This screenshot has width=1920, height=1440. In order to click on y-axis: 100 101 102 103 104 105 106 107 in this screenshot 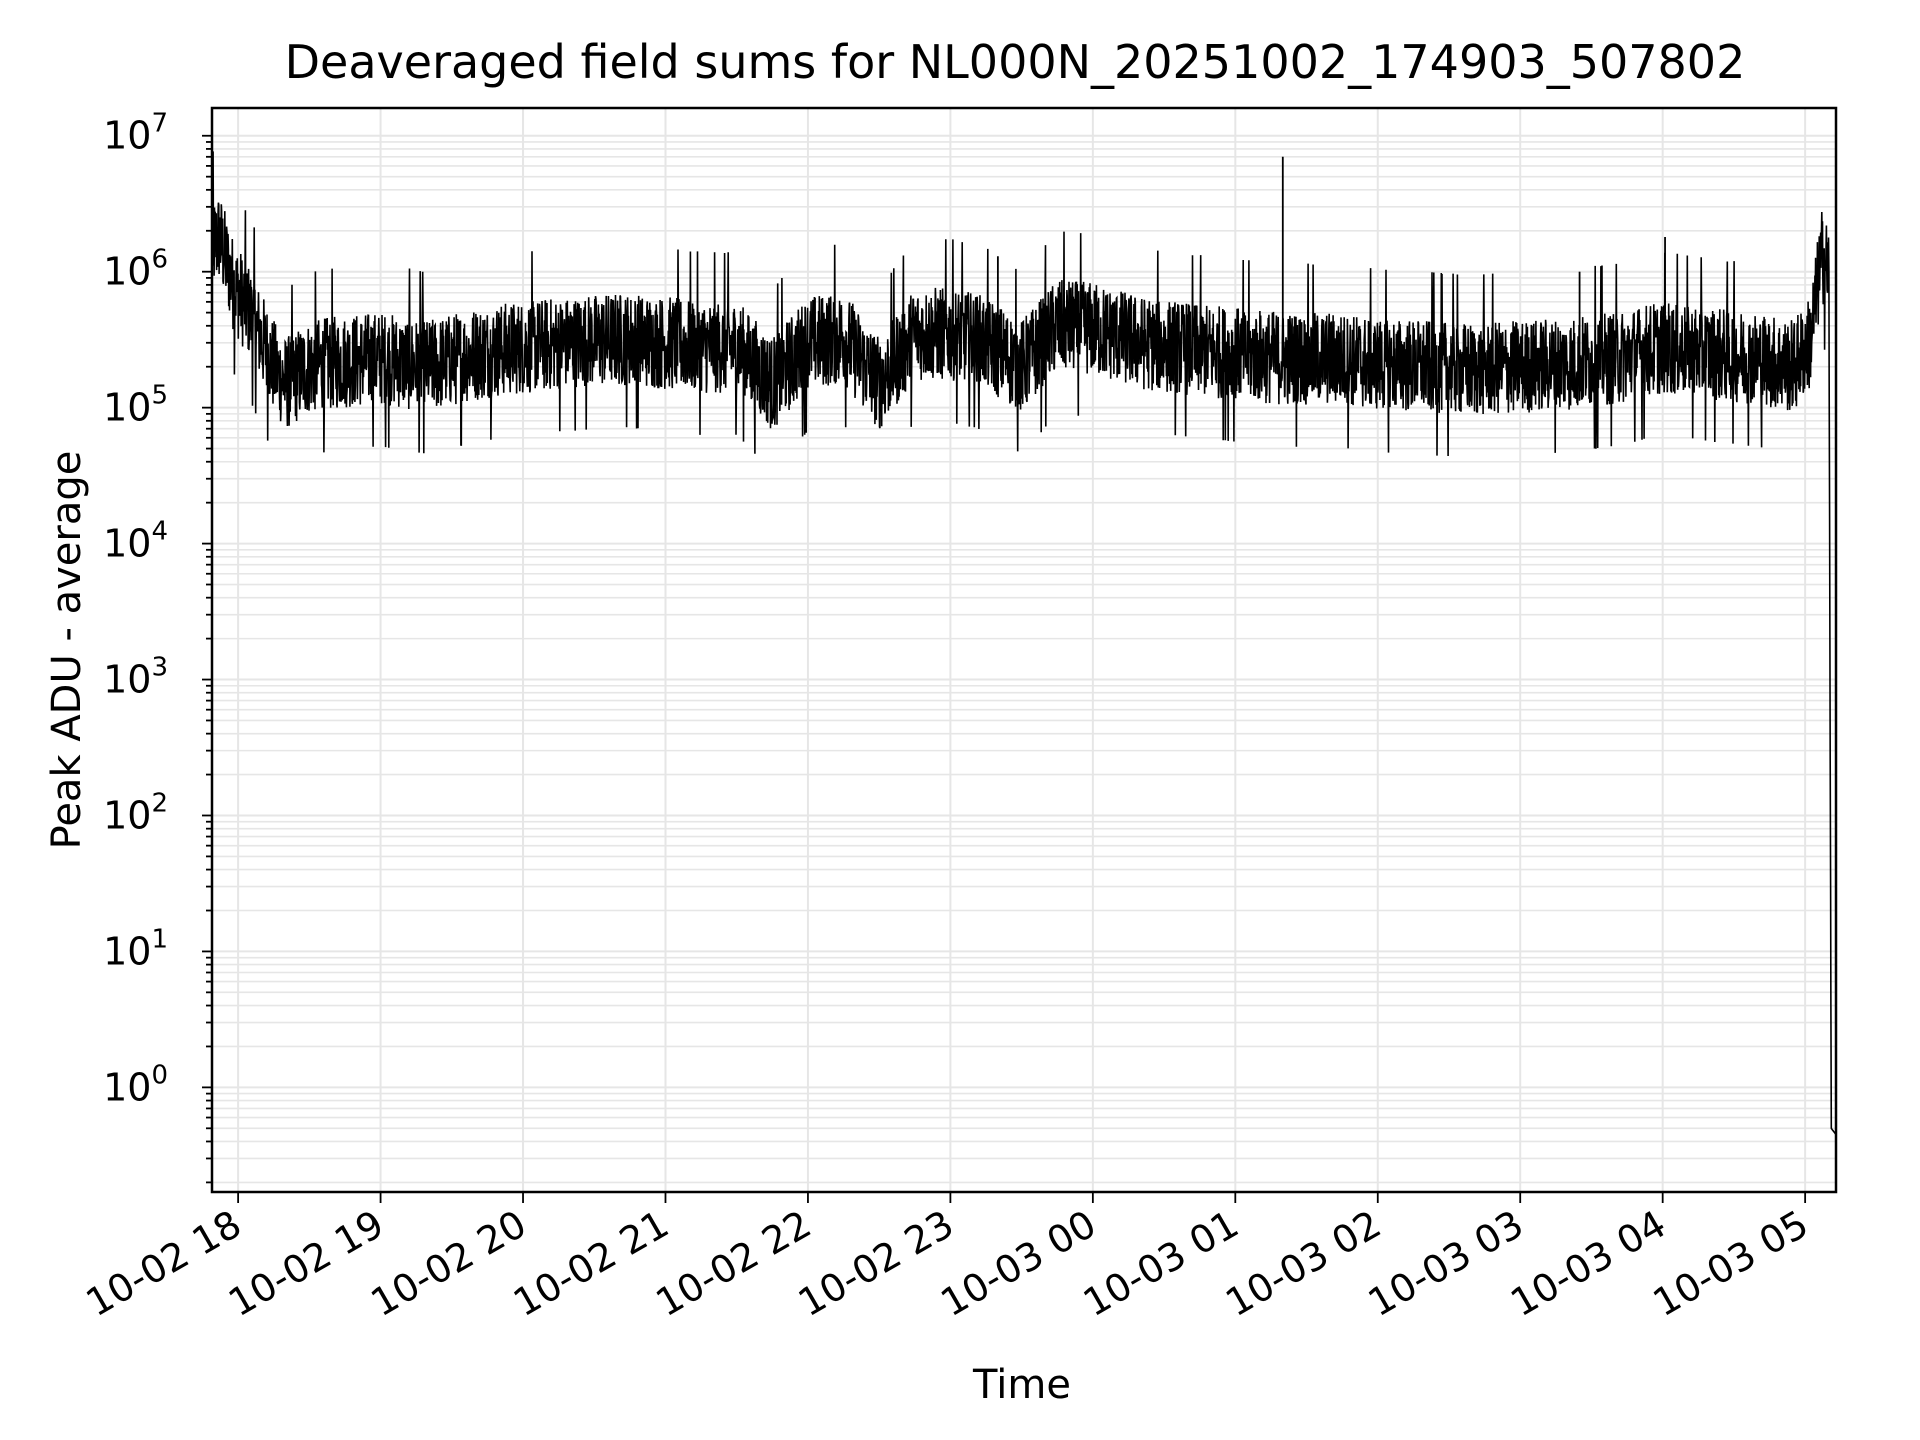, I will do `click(157, 646)`.